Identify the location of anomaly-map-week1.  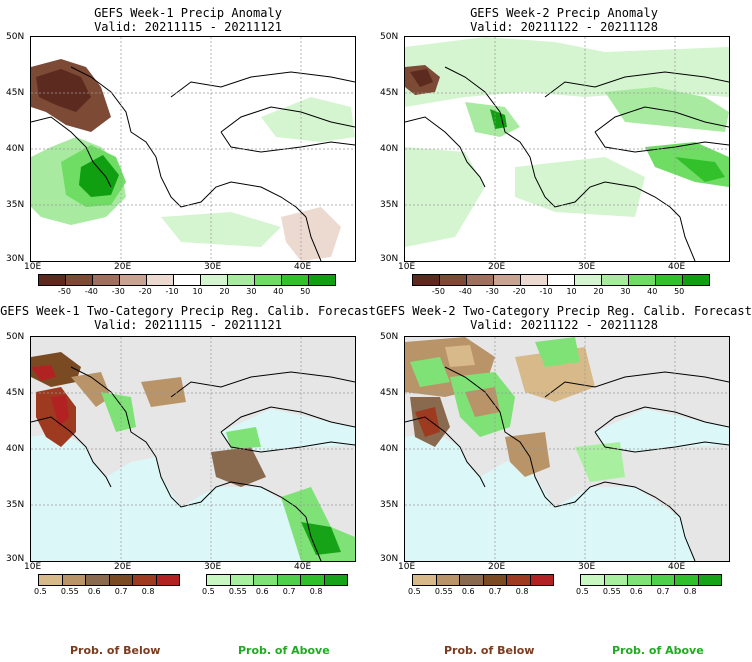
(193, 149).